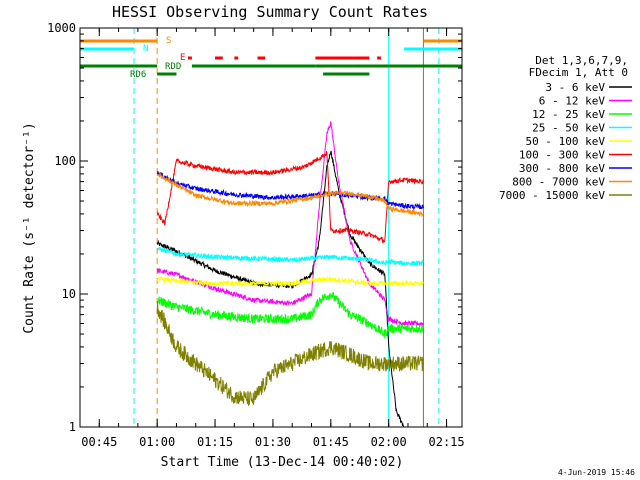  Describe the element at coordinates (389, 442) in the screenshot. I see `x-tick-label-5: 02:00` at that location.